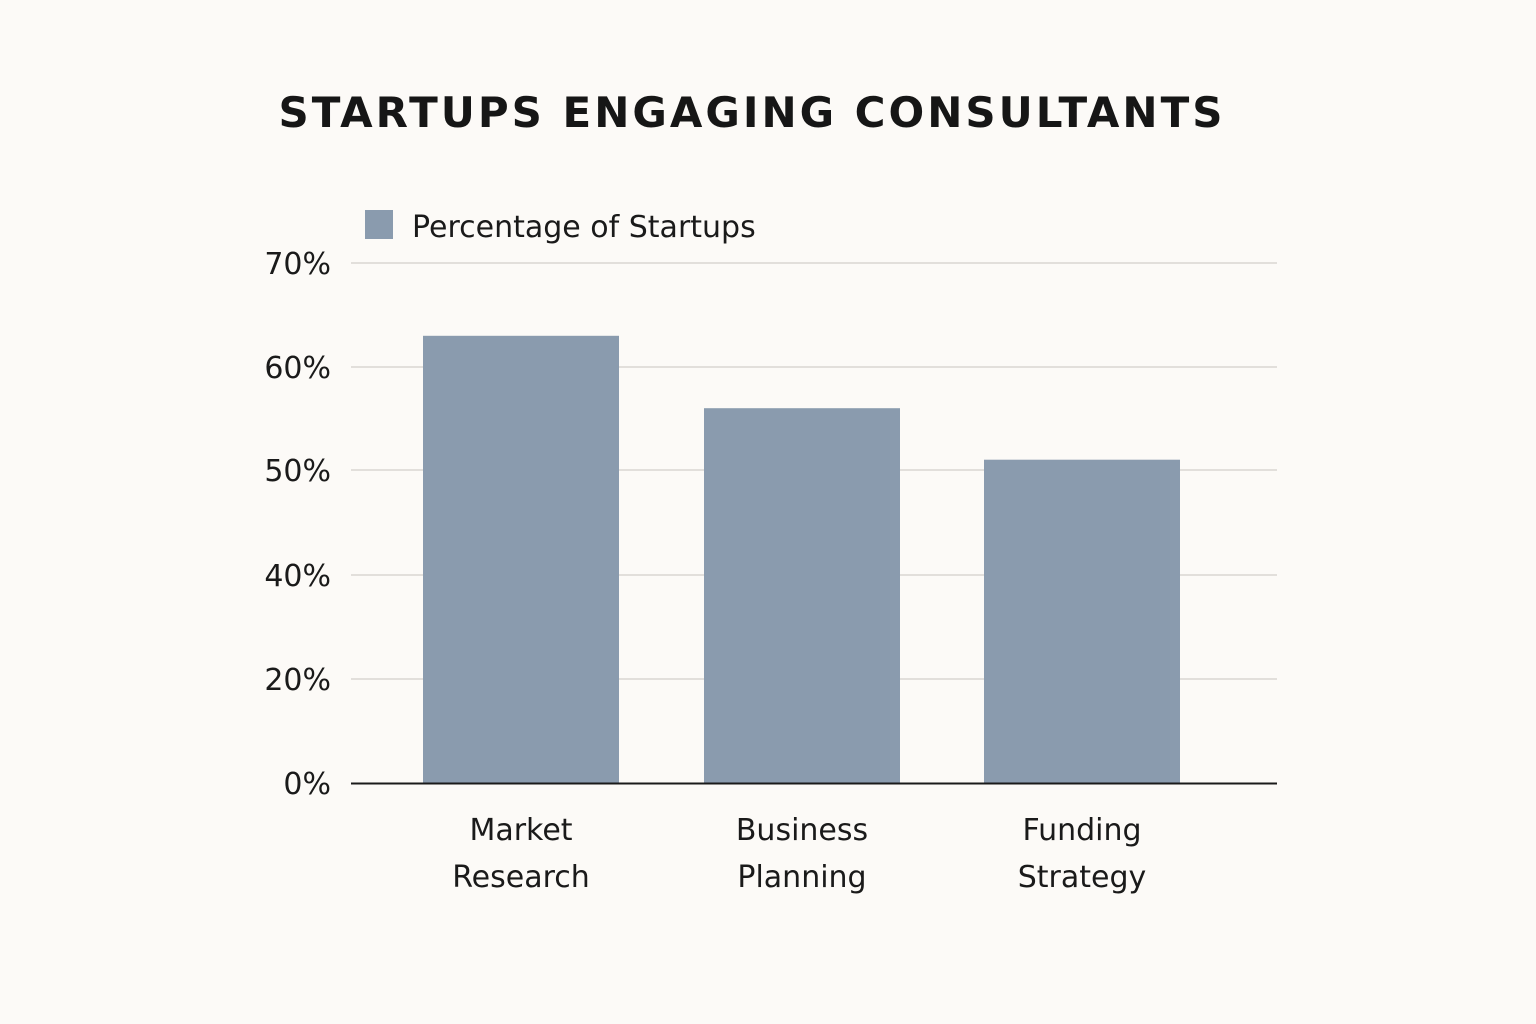 The width and height of the screenshot is (1536, 1024). Describe the element at coordinates (802, 854) in the screenshot. I see `x-category-label: Business Planning` at that location.